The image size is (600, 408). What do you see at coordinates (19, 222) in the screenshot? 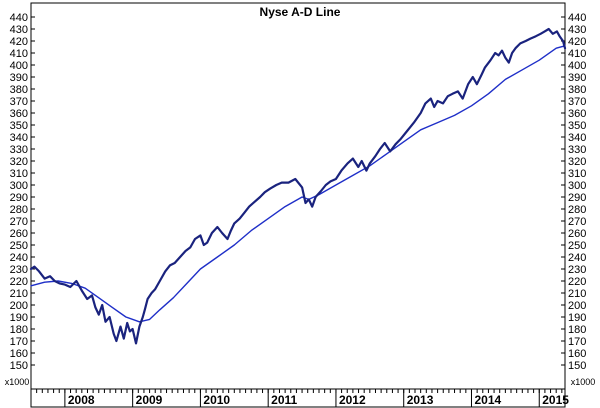
I see `left-y-tick-label: 270` at bounding box center [19, 222].